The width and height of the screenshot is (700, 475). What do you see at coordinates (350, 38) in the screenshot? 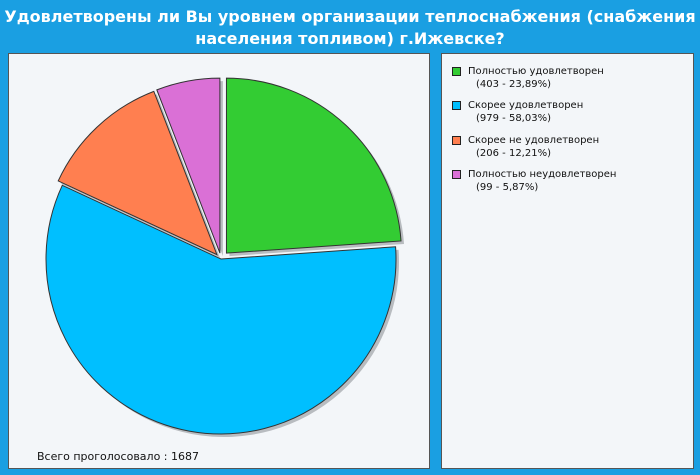
I see `chart-title-line-2: населения топливом) г.Ижевске?` at bounding box center [350, 38].